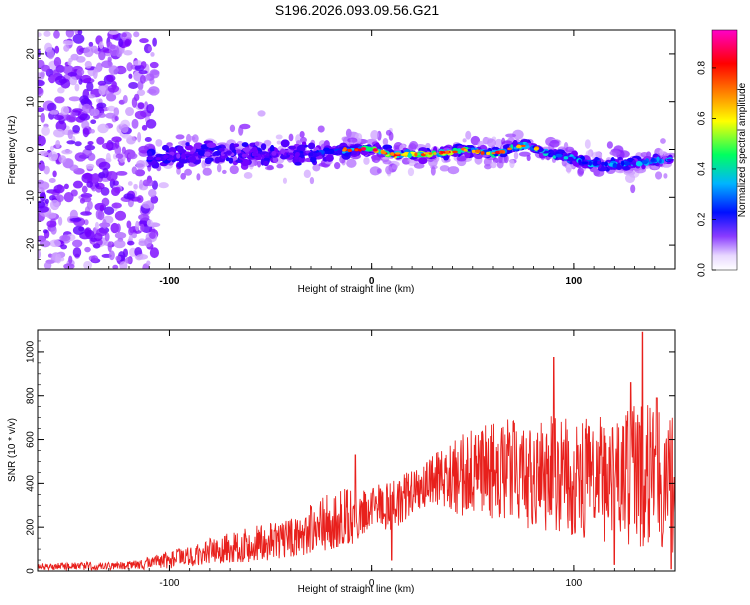  I want to click on spectrogram-y-tick-label: 10, so click(31, 102).